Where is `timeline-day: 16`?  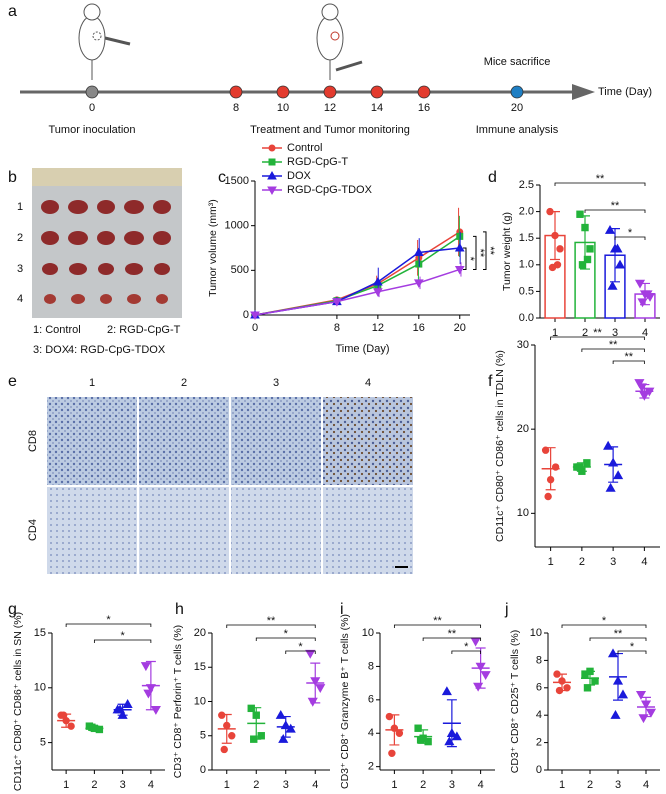 timeline-day: 16 is located at coordinates (424, 108).